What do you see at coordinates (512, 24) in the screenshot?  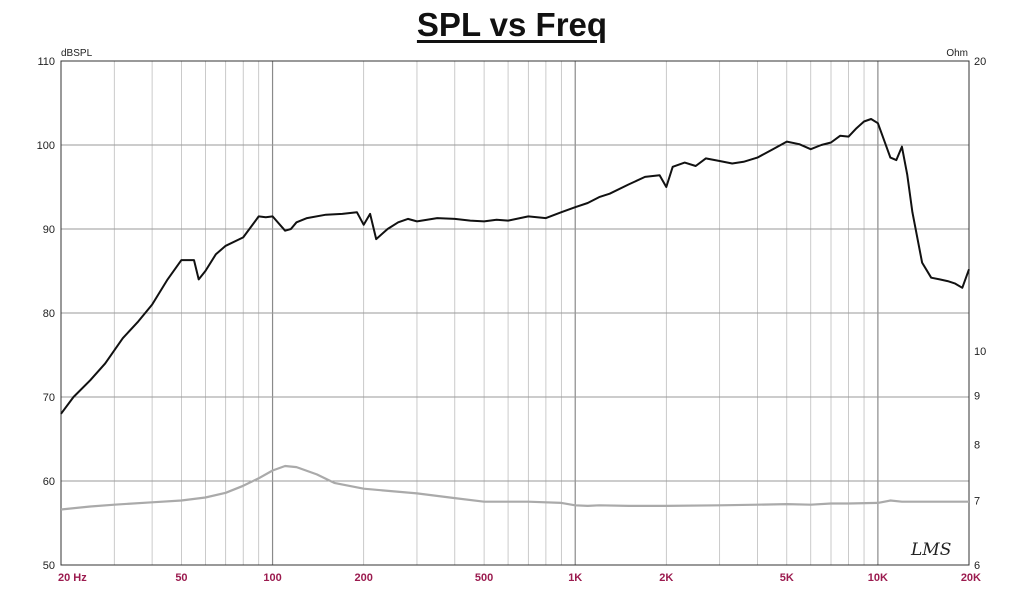 I see `chart-title: SPL vs Freq` at bounding box center [512, 24].